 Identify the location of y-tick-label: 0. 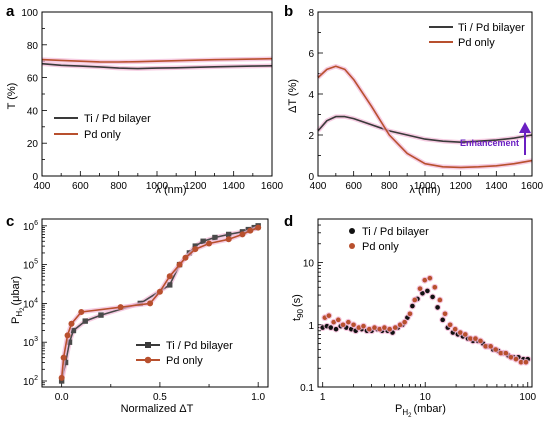
(311, 177).